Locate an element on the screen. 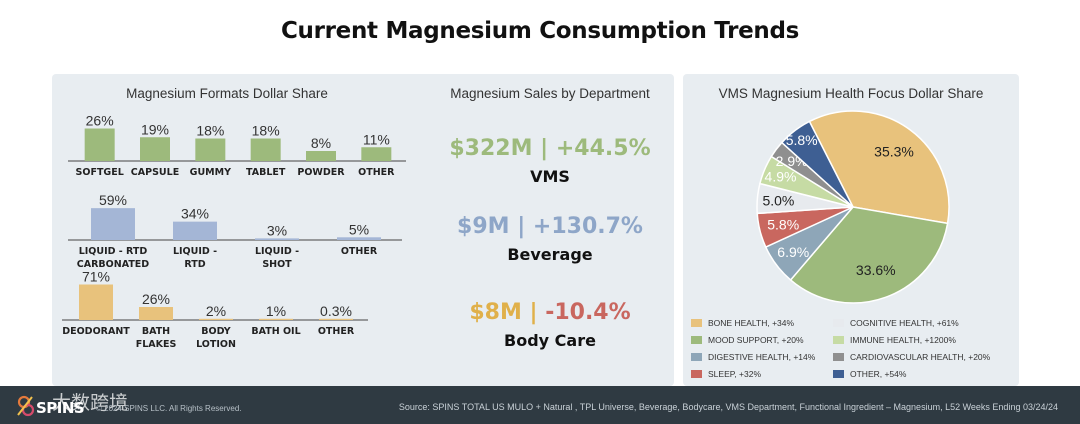 The width and height of the screenshot is (1080, 424). bar-value-label: 34% is located at coordinates (195, 214).